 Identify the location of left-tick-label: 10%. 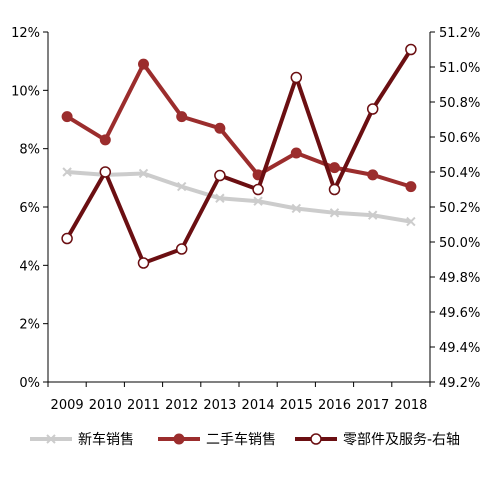
(25, 91).